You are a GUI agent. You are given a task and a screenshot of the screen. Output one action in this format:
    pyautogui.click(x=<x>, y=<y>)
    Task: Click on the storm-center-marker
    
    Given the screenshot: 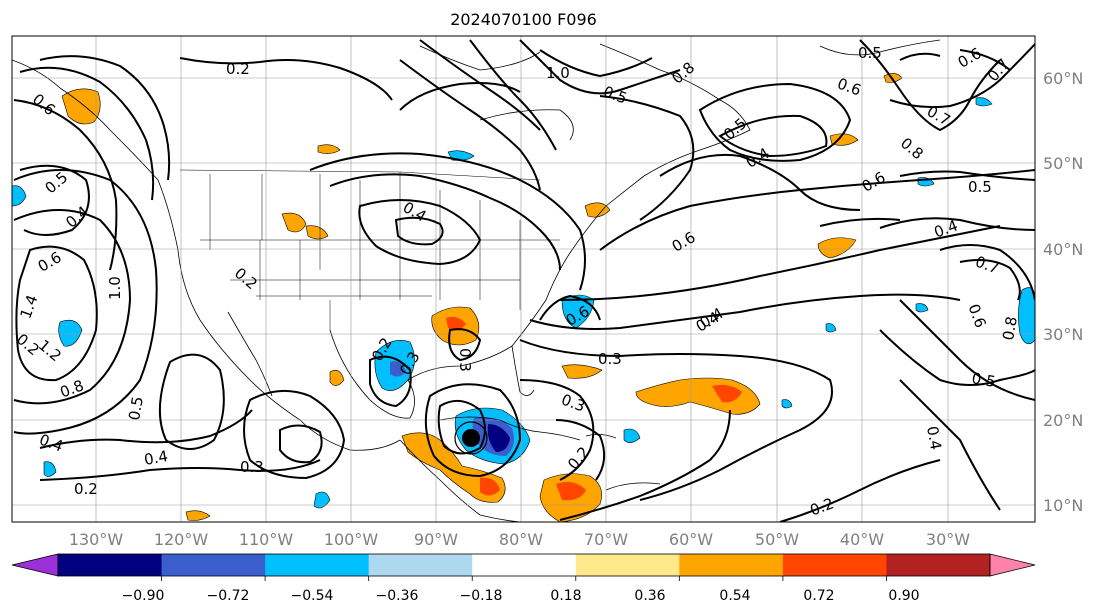 What is the action you would take?
    pyautogui.click(x=471, y=438)
    